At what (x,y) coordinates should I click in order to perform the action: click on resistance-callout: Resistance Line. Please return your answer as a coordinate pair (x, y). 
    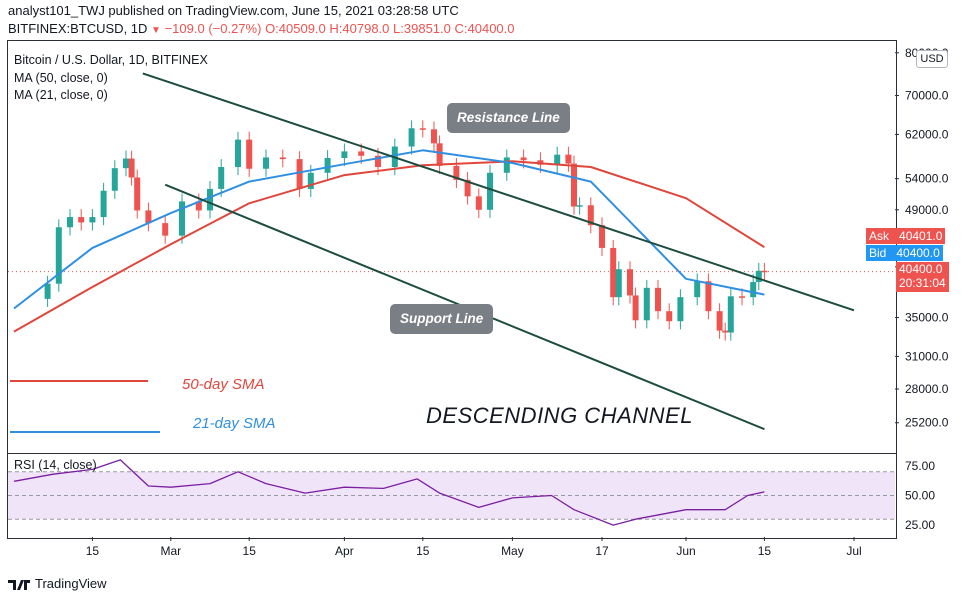
    Looking at the image, I should click on (508, 118).